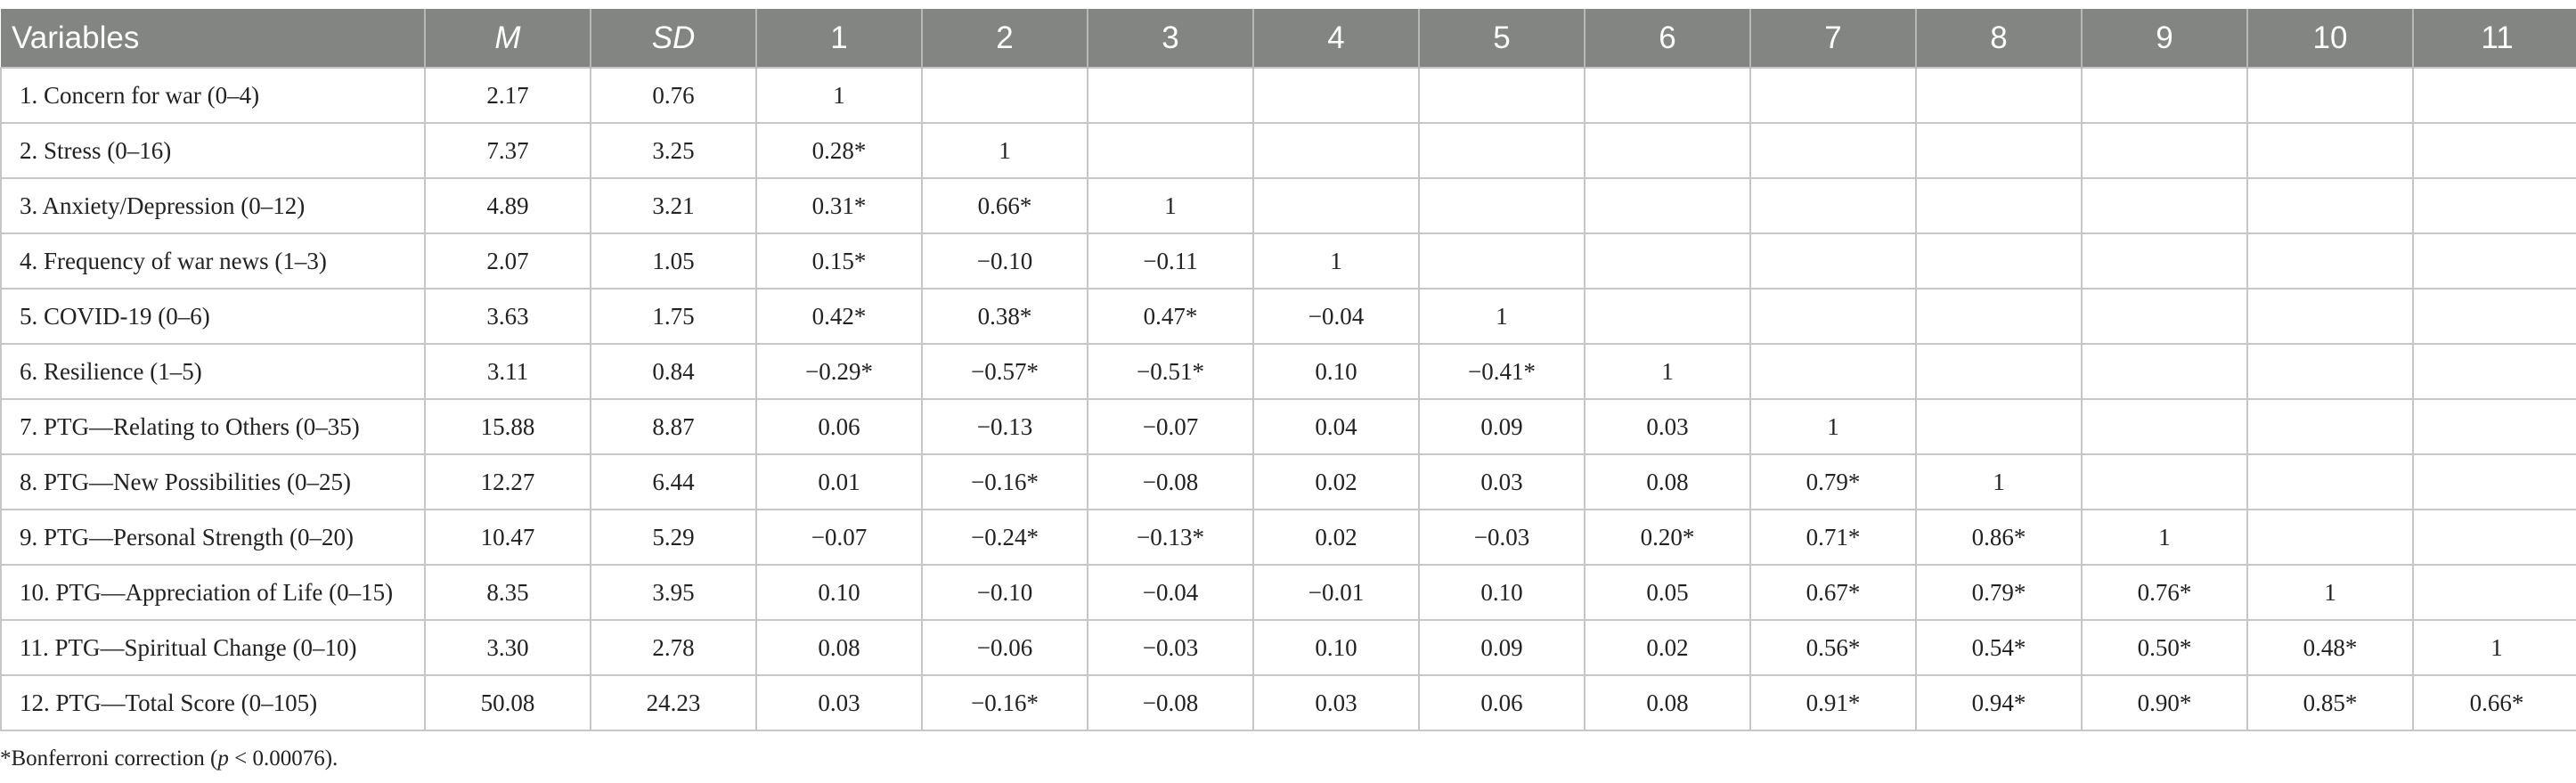 Image resolution: width=2576 pixels, height=783 pixels. Describe the element at coordinates (213, 482) in the screenshot. I see `variable-name-cell: 8. PTG—New Possibilities (0–25)` at that location.